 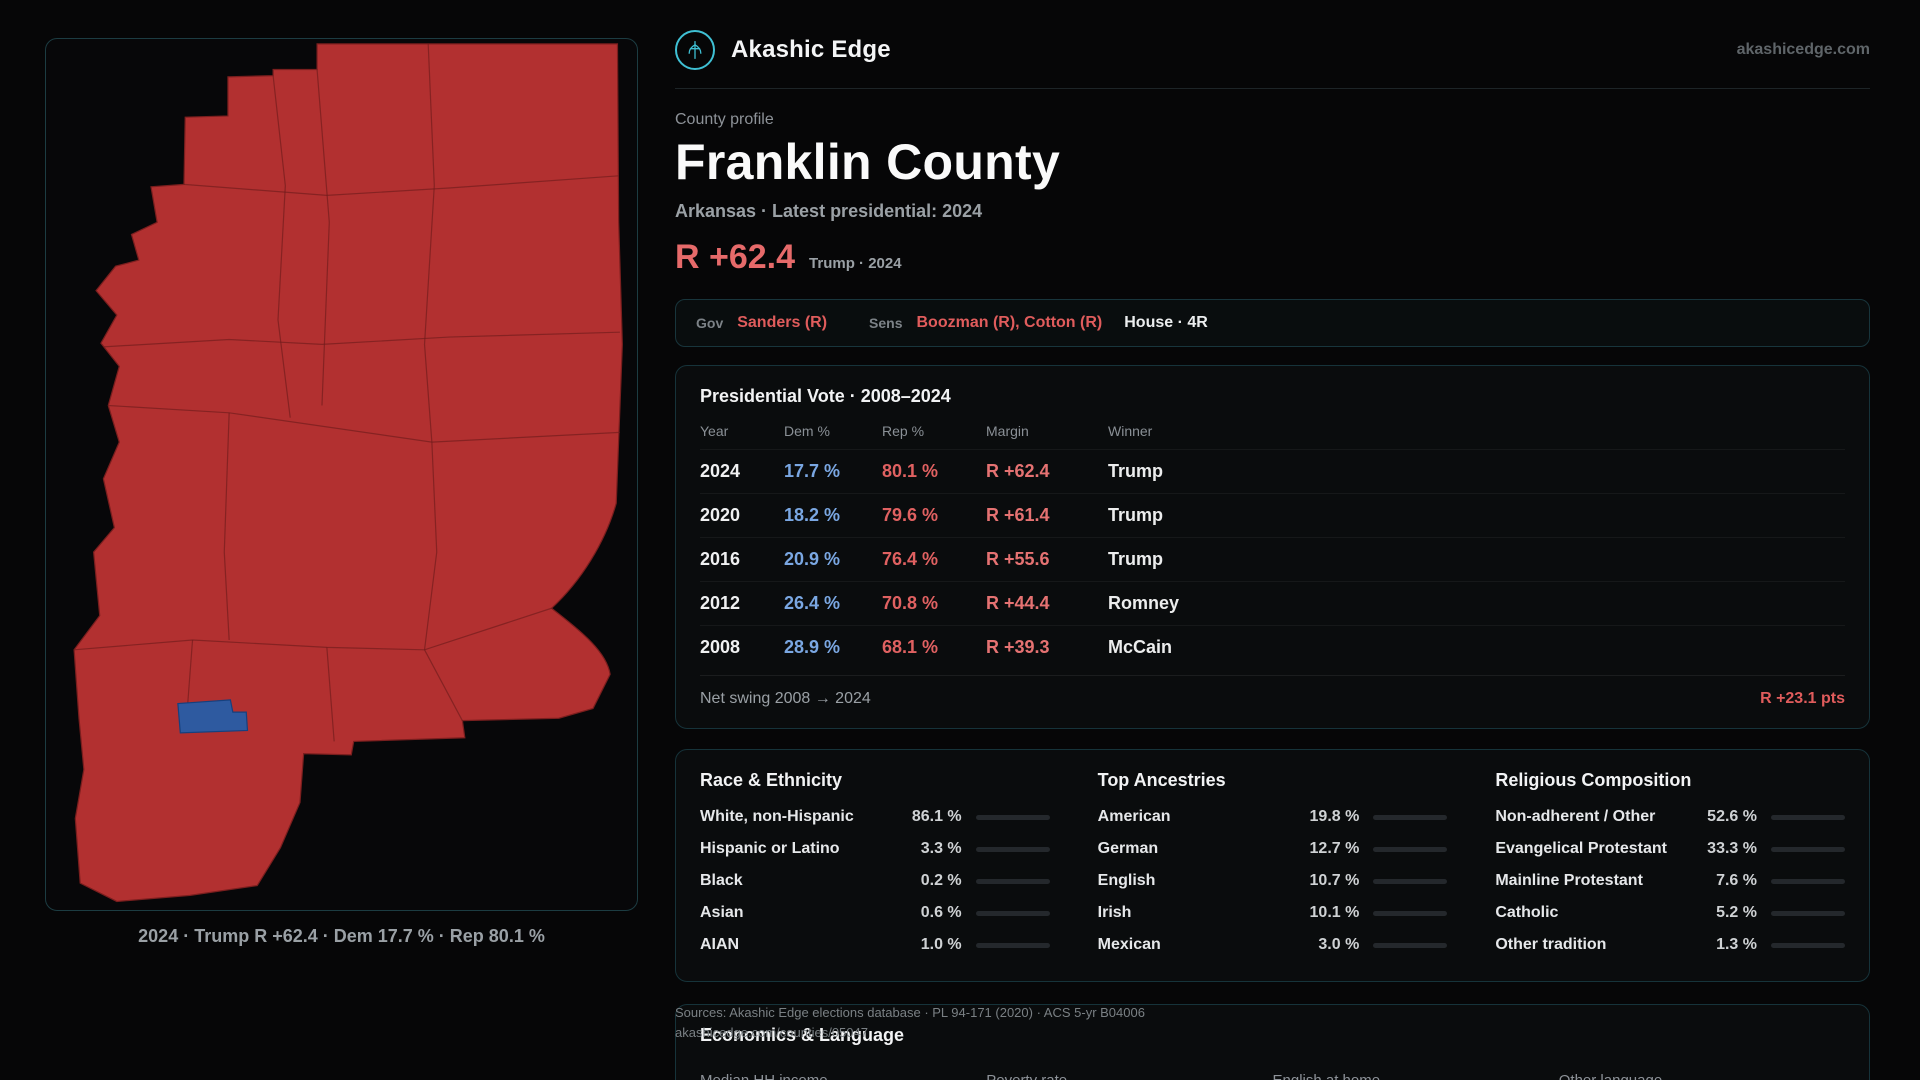 I want to click on table-row: 2012 26.4 % 70.8 % R +44.4 Romney, so click(x=1272, y=603).